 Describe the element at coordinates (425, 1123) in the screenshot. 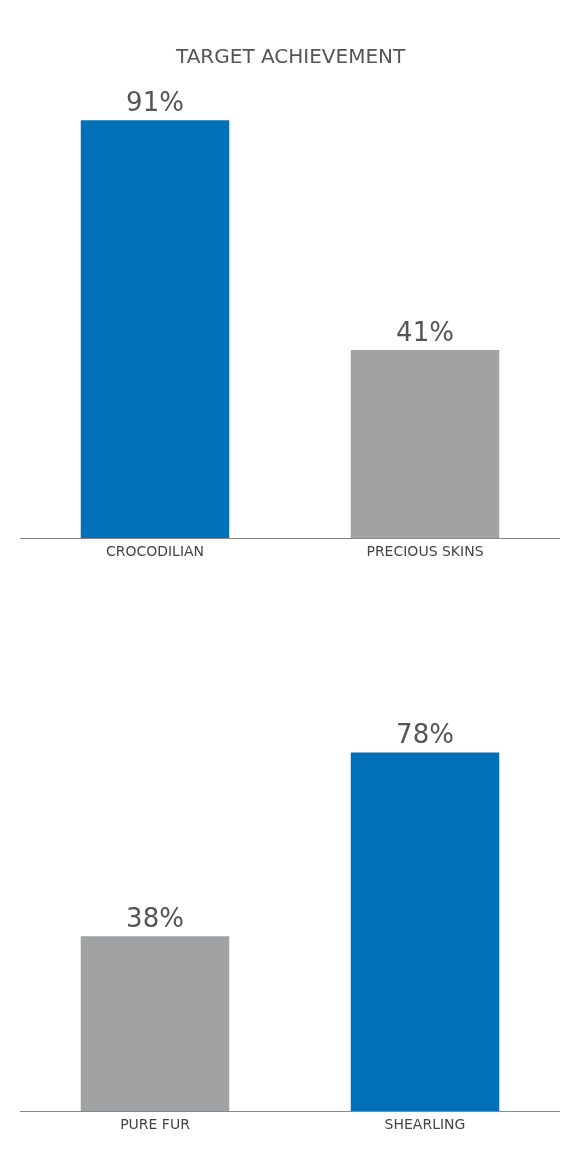

I see `x-tick-label: SHEARLING` at that location.